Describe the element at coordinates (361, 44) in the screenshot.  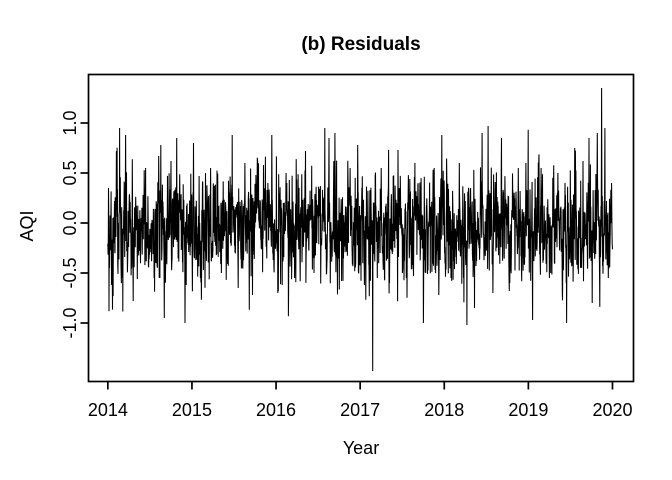
I see `chart-title: (b) Residuals` at that location.